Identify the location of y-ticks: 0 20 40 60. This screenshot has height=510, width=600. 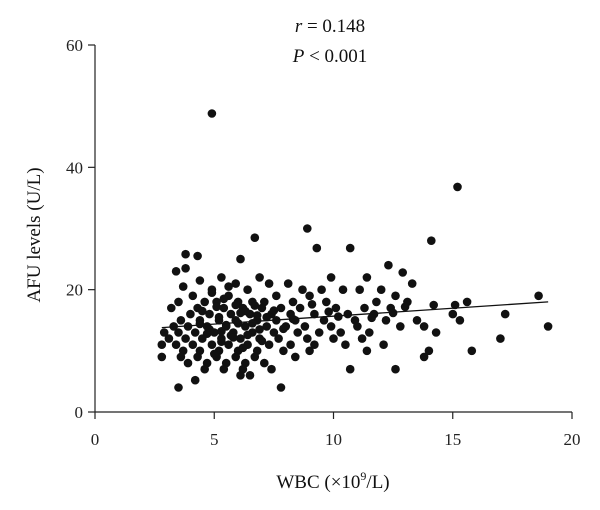
(80, 229).